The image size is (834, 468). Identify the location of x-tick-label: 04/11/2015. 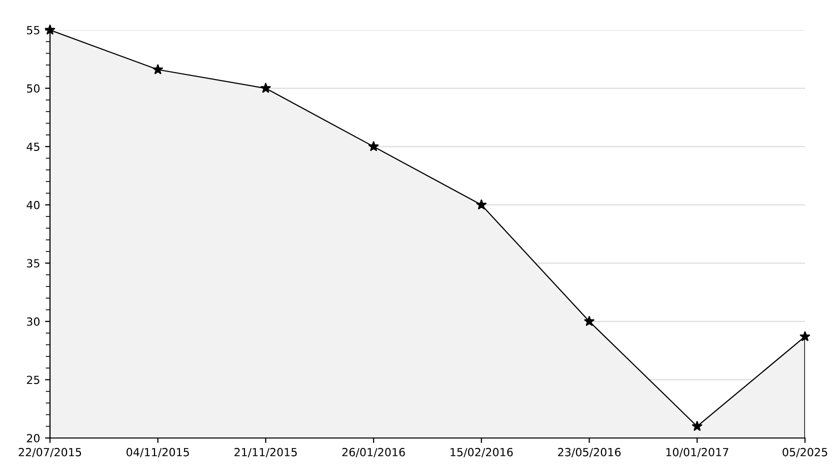
(157, 453).